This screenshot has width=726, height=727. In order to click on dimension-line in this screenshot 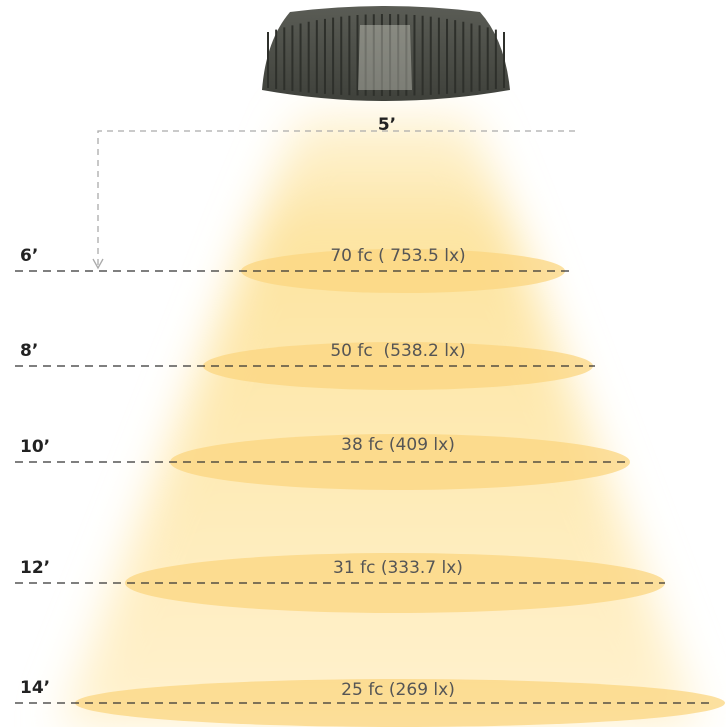, I will do `click(336, 198)`.